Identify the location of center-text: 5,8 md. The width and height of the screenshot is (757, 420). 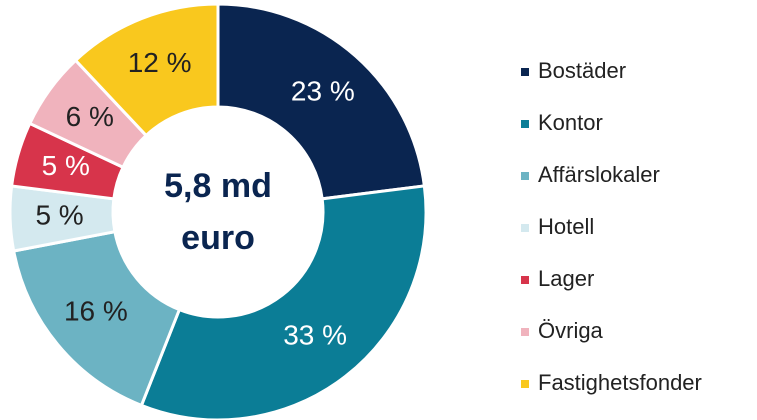
(218, 186).